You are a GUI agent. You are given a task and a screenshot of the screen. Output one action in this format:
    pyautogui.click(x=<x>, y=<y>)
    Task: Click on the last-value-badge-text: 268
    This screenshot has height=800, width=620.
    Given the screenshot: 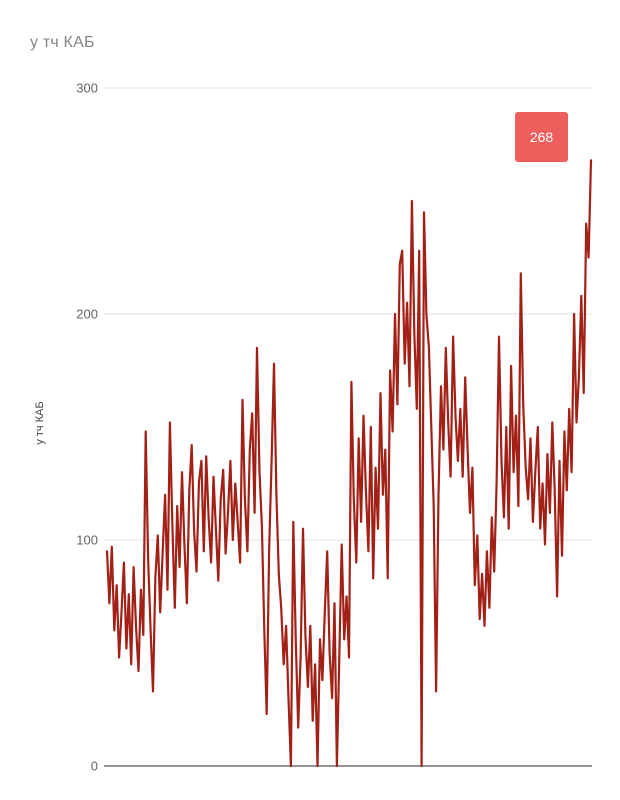 What is the action you would take?
    pyautogui.click(x=541, y=137)
    